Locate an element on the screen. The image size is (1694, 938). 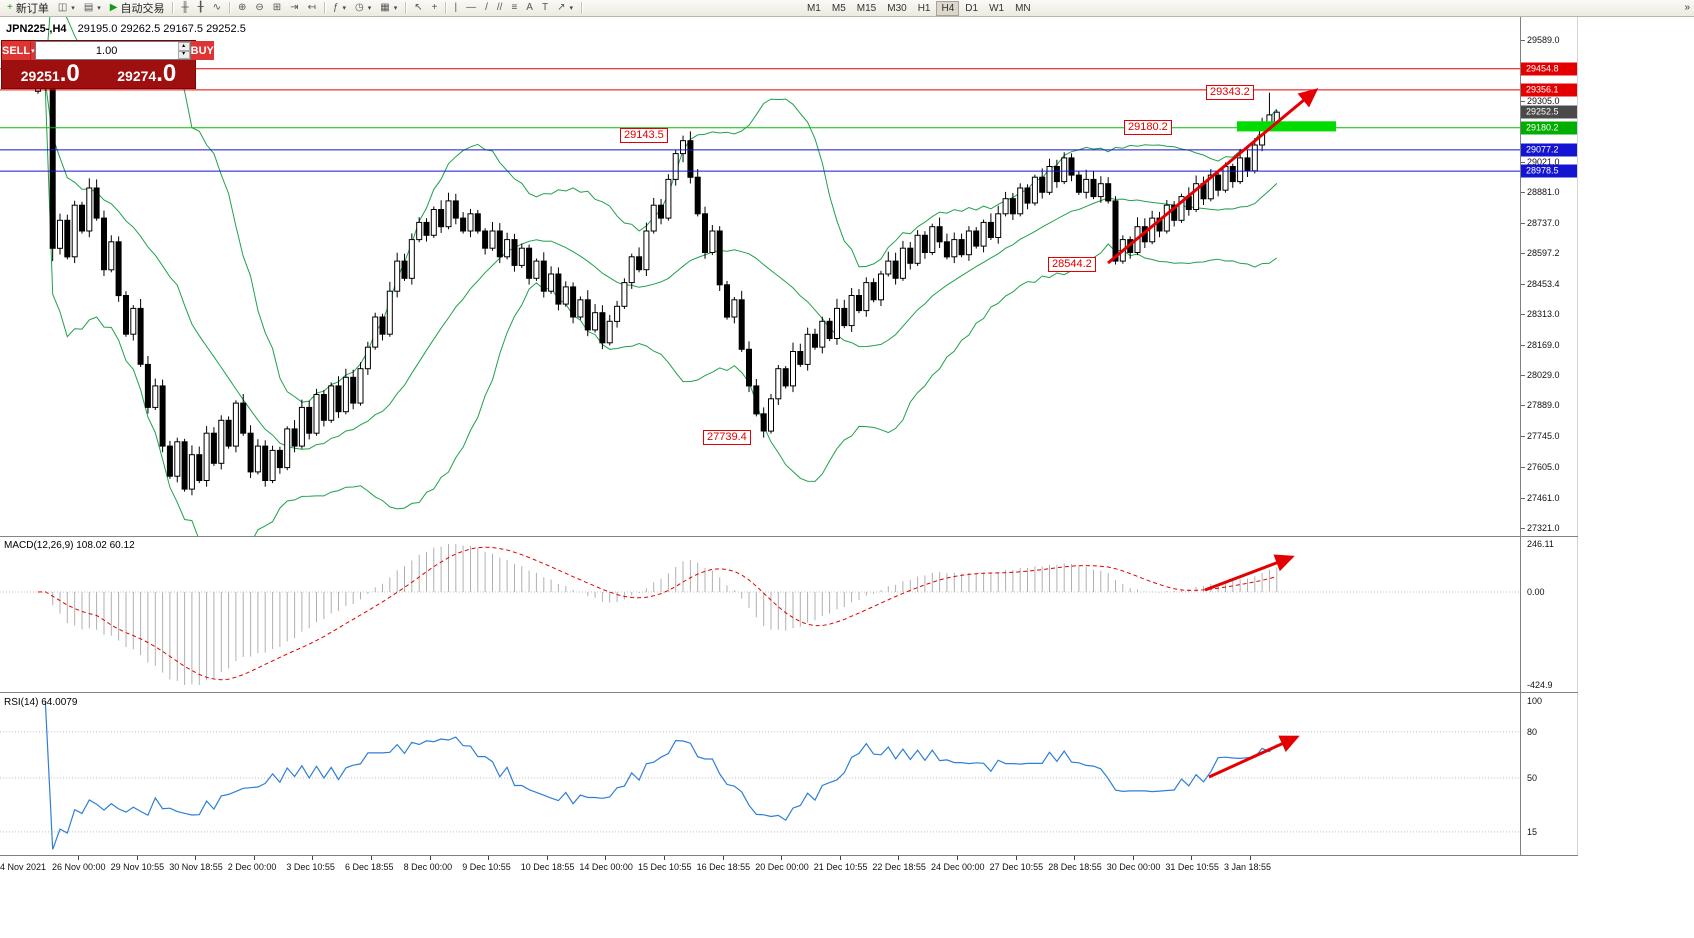
price-axis-tag-green: 29180.2 is located at coordinates (1549, 128).